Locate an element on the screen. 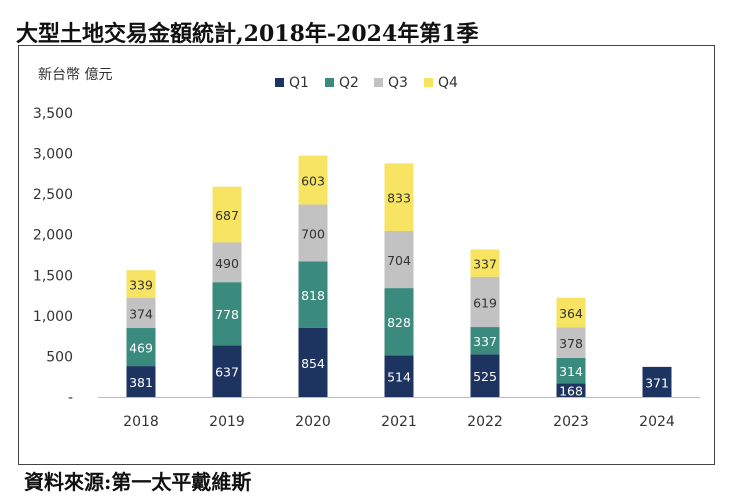 This screenshot has height=503, width=740. data-label: 339 is located at coordinates (141, 284).